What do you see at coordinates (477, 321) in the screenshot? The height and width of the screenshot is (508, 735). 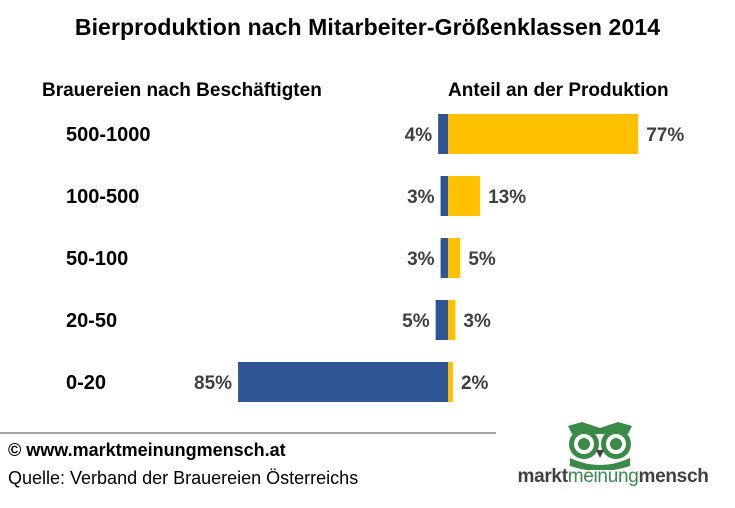 I see `data-label-right: 3%` at bounding box center [477, 321].